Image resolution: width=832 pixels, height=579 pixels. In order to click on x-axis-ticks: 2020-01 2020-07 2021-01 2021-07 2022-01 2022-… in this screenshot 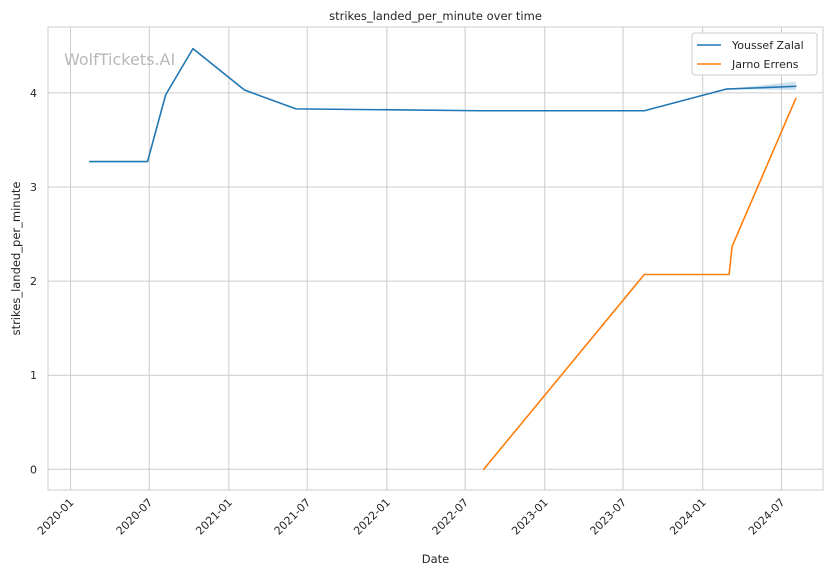, I will do `click(411, 517)`.